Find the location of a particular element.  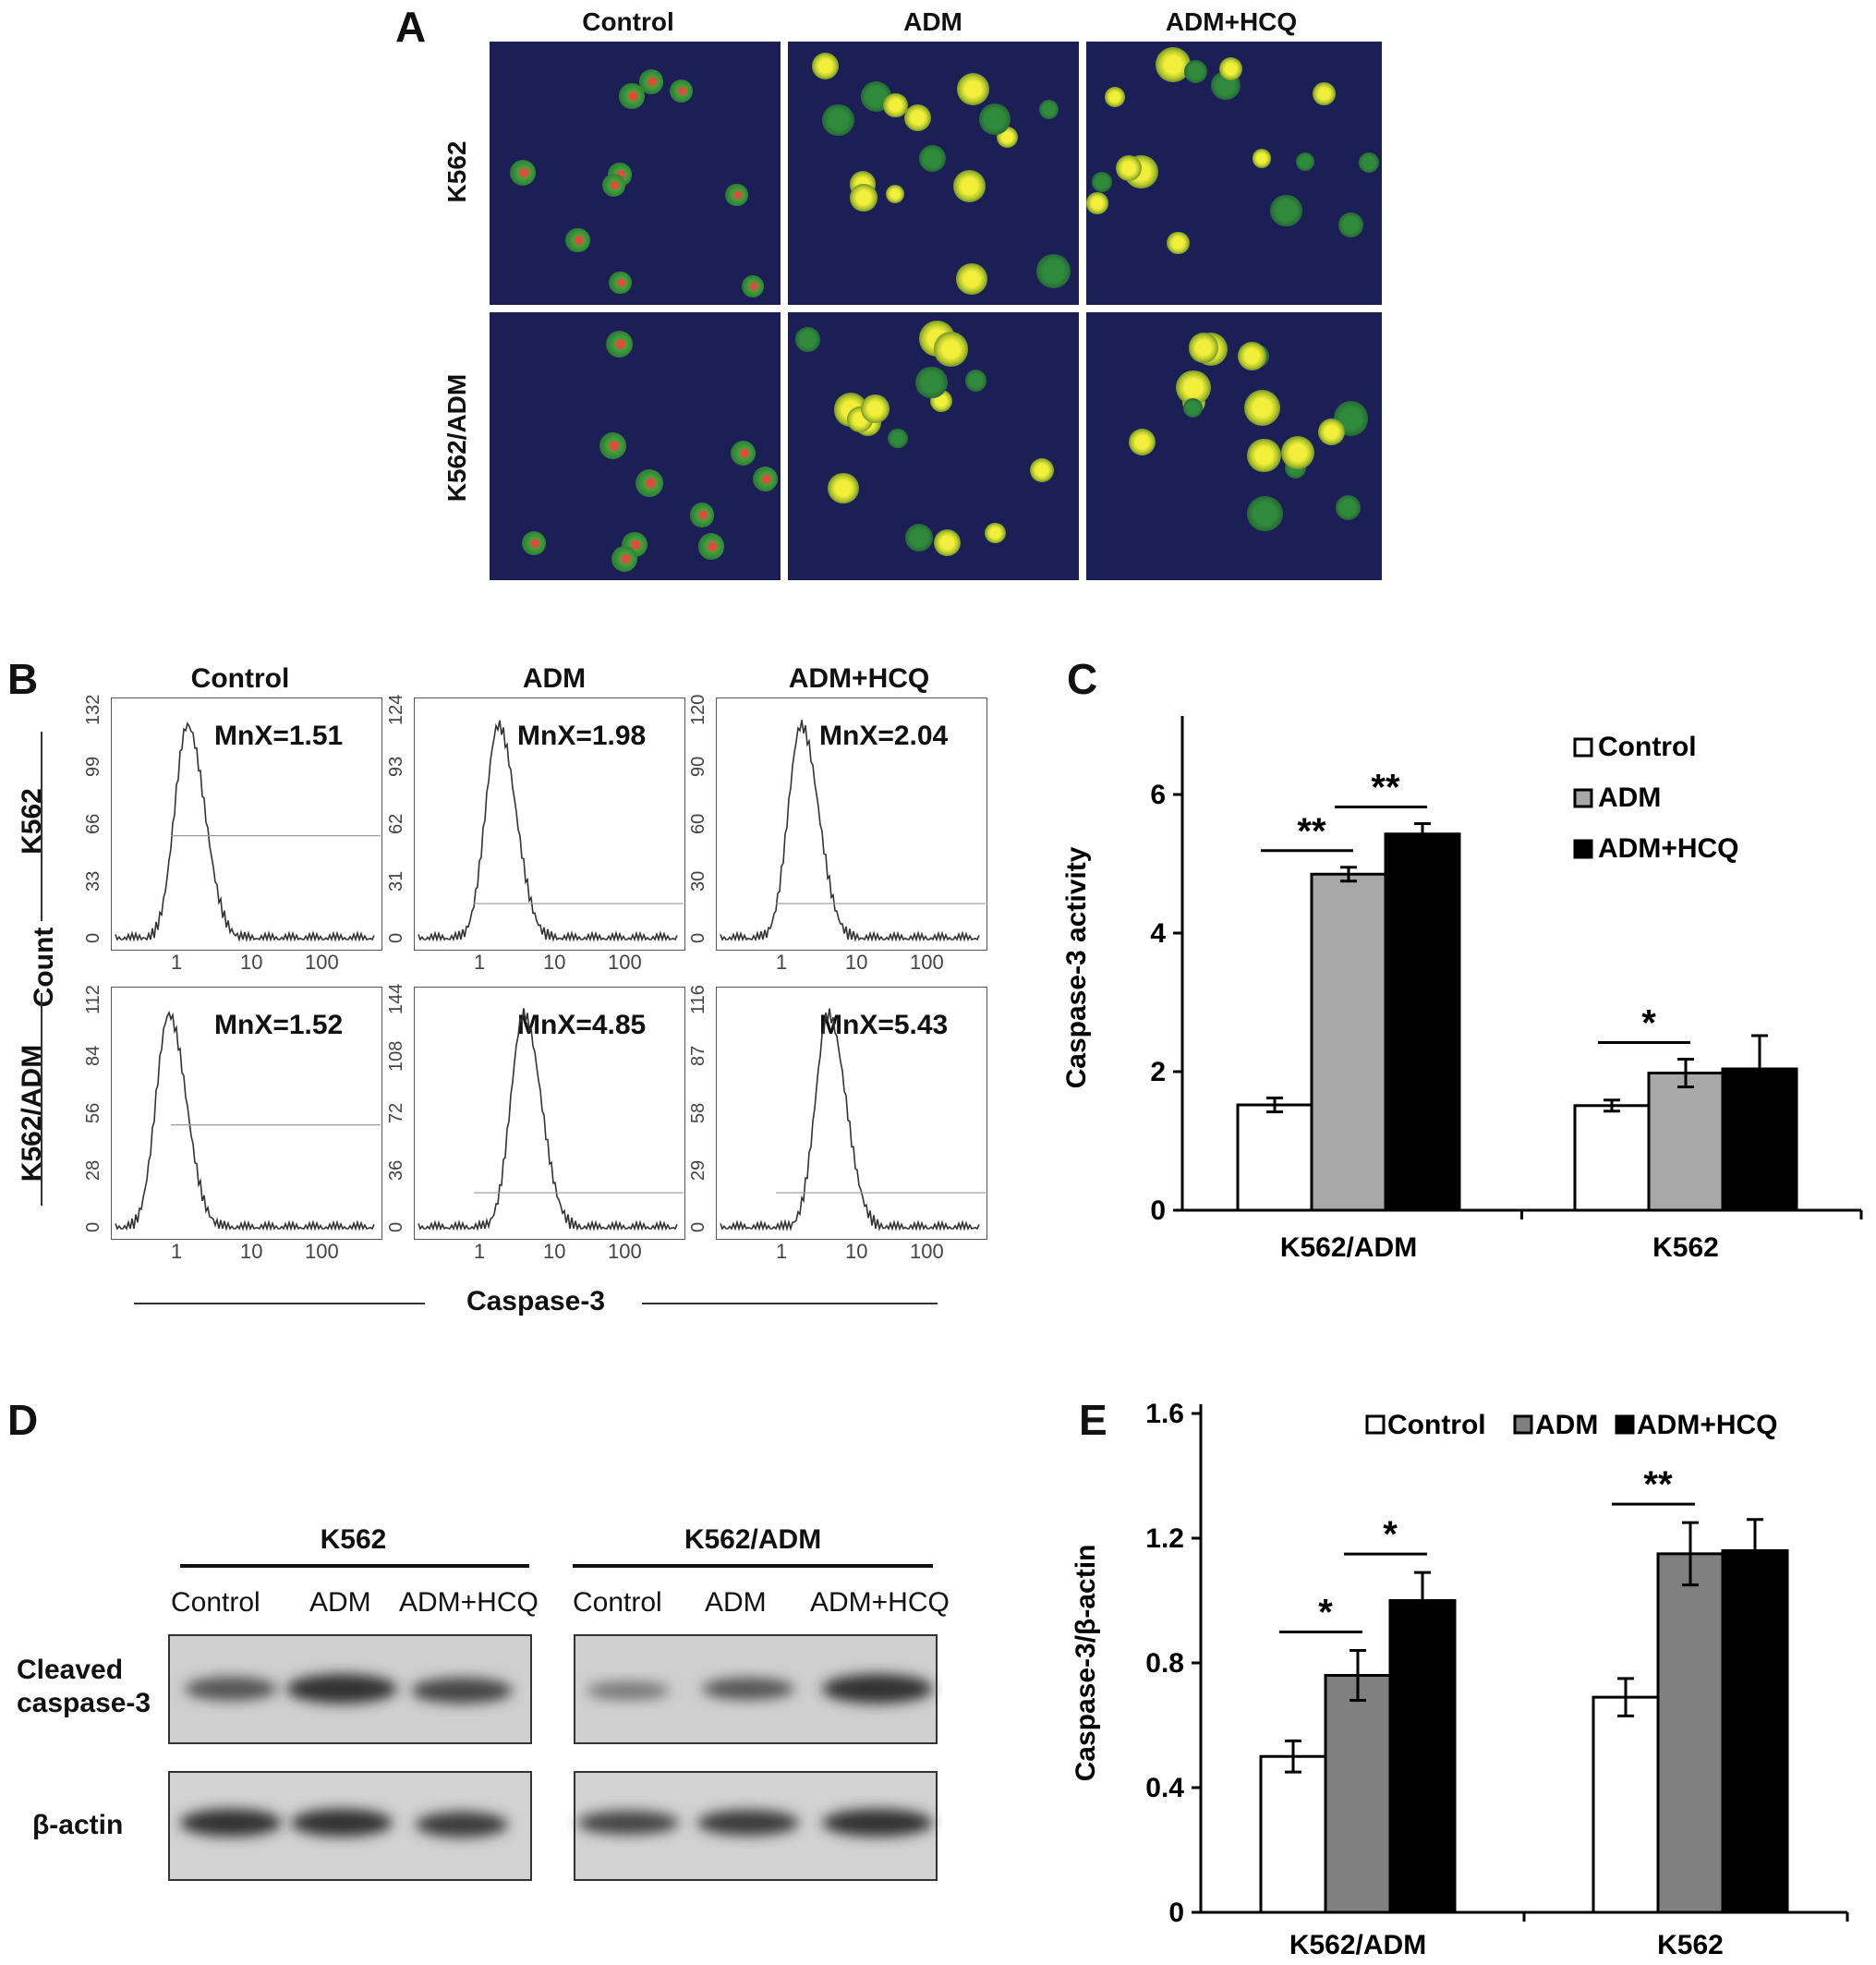

hist-y-tick: 28 is located at coordinates (93, 1170).